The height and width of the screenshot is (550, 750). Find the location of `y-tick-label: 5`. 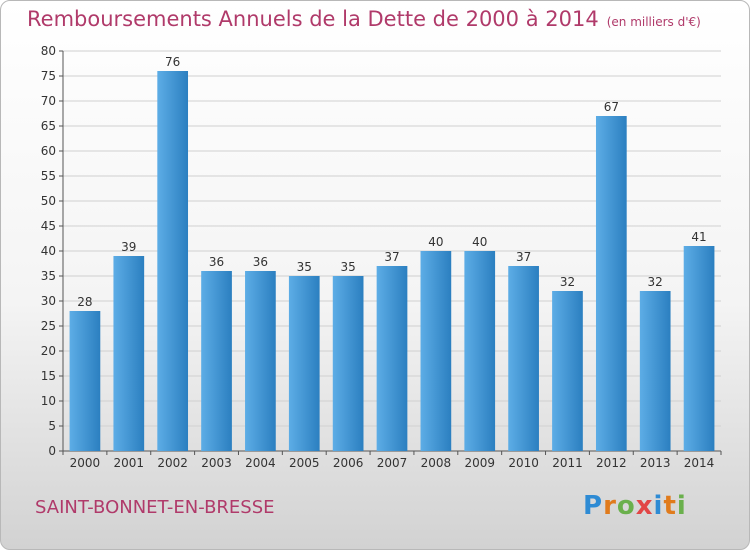

y-tick-label: 5 is located at coordinates (52, 426).